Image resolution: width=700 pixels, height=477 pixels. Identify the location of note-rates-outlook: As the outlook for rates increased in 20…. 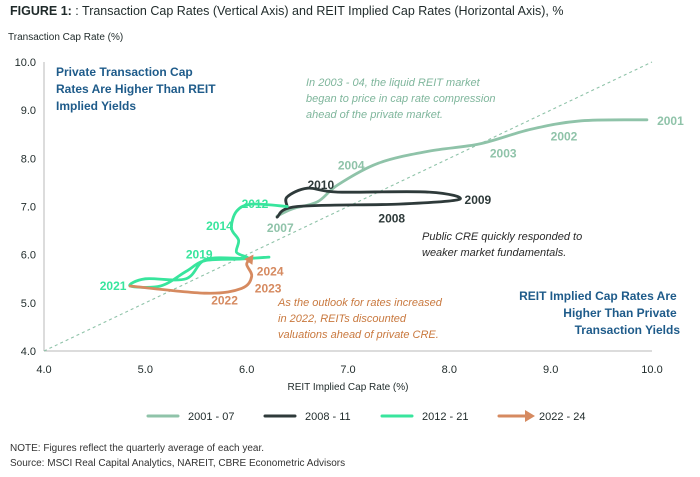
(361, 319).